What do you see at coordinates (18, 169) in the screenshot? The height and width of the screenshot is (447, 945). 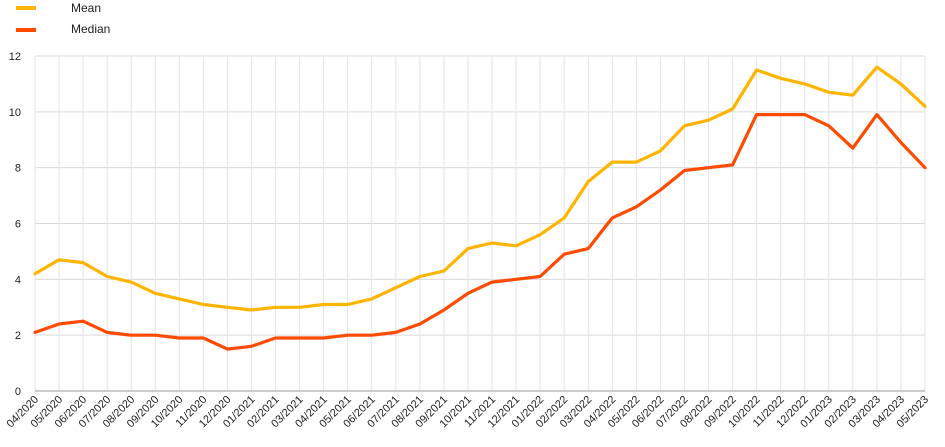 I see `y-tick-label: 8` at bounding box center [18, 169].